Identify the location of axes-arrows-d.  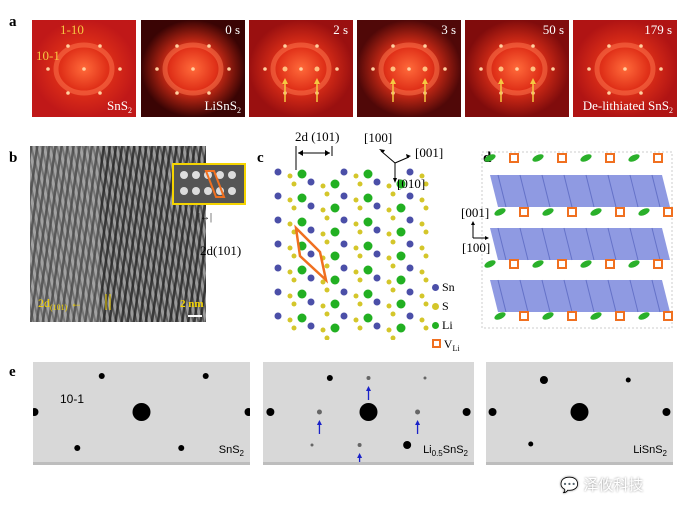
(480, 230).